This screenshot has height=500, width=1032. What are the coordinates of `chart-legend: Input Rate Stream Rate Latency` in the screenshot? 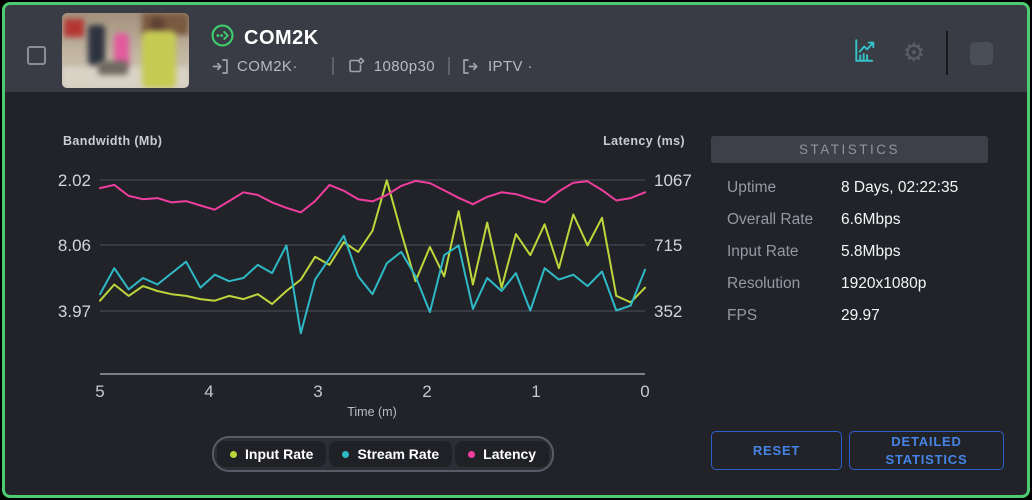 It's located at (383, 454).